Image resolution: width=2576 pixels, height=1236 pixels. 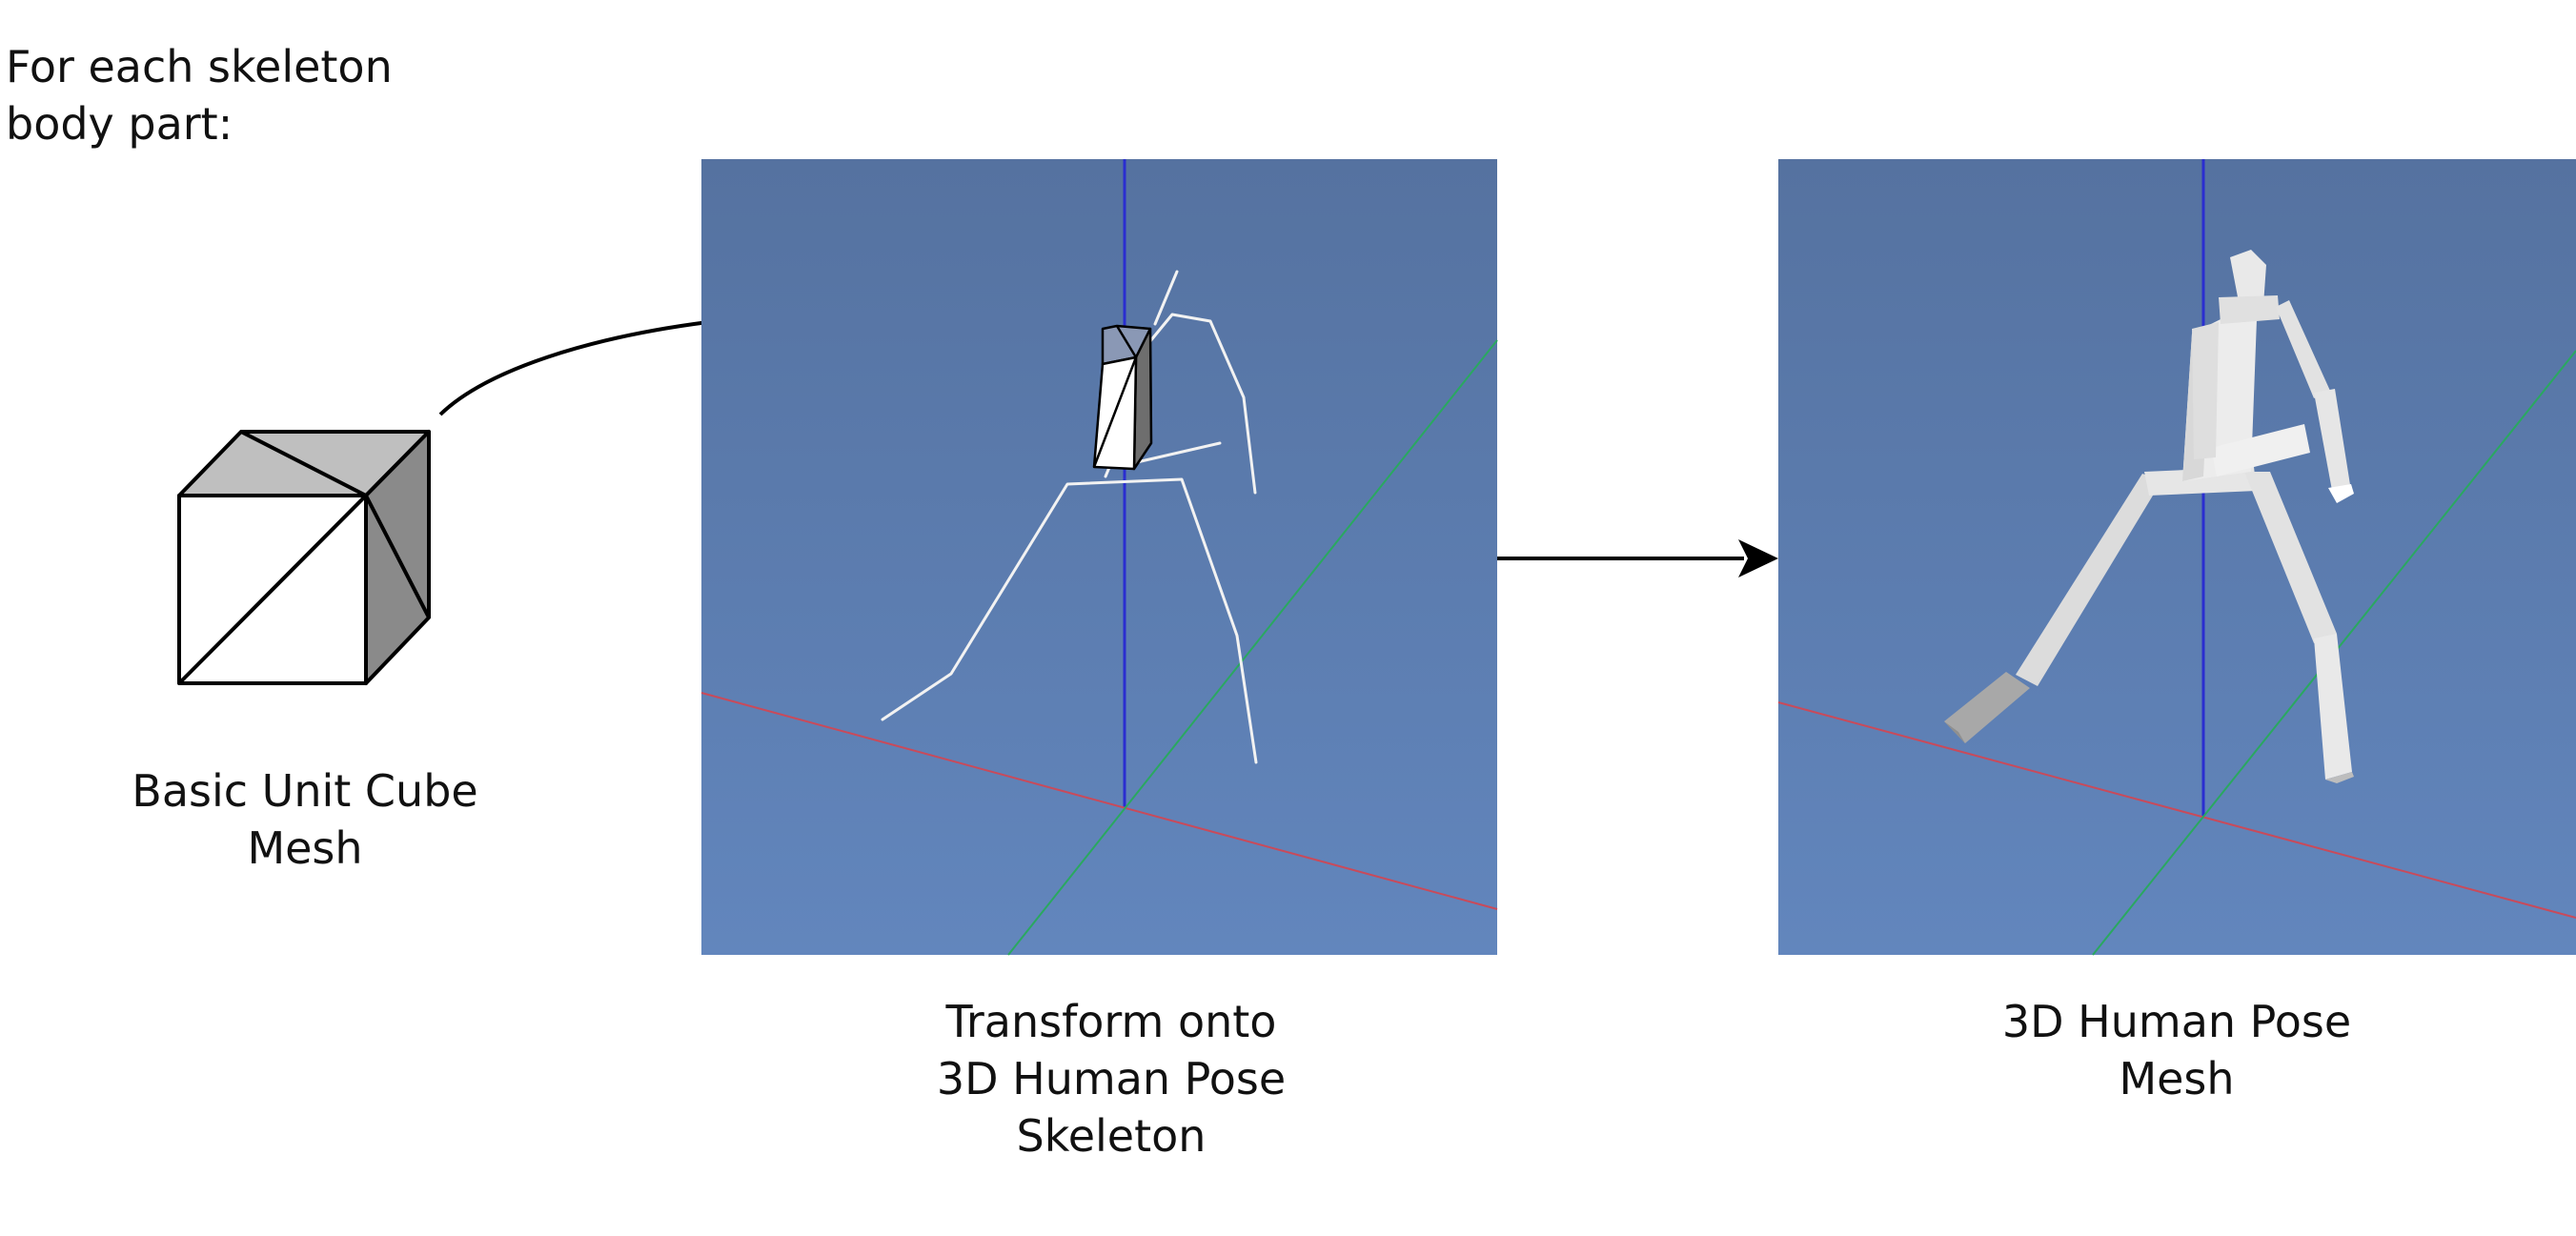 I want to click on axis-z, so click(x=1252, y=647).